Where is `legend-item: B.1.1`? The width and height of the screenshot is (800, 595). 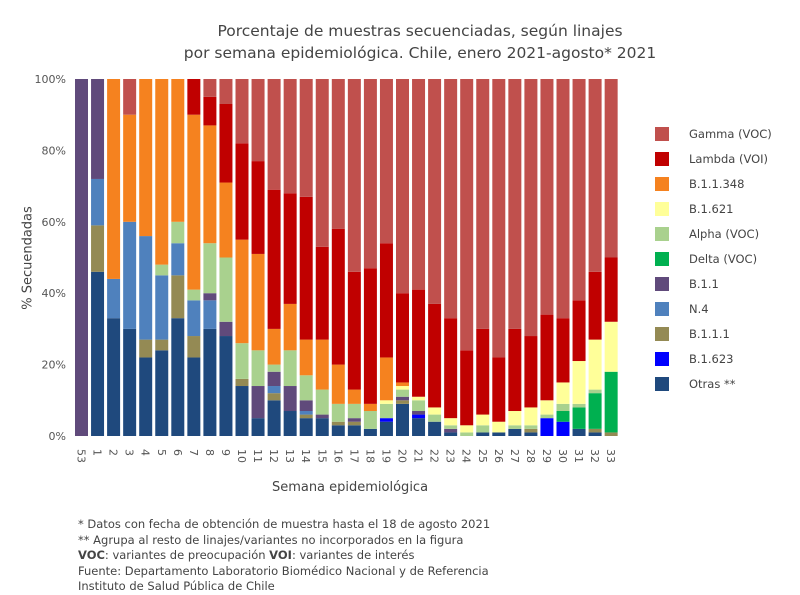 legend-item: B.1.1 is located at coordinates (713, 283).